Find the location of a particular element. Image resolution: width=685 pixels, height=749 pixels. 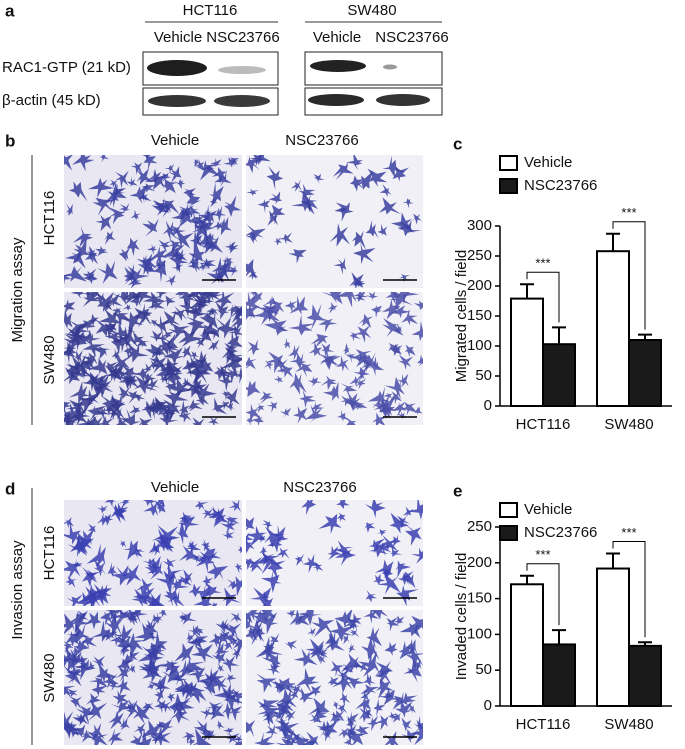

column-label: NSC23766 is located at coordinates (319, 487).